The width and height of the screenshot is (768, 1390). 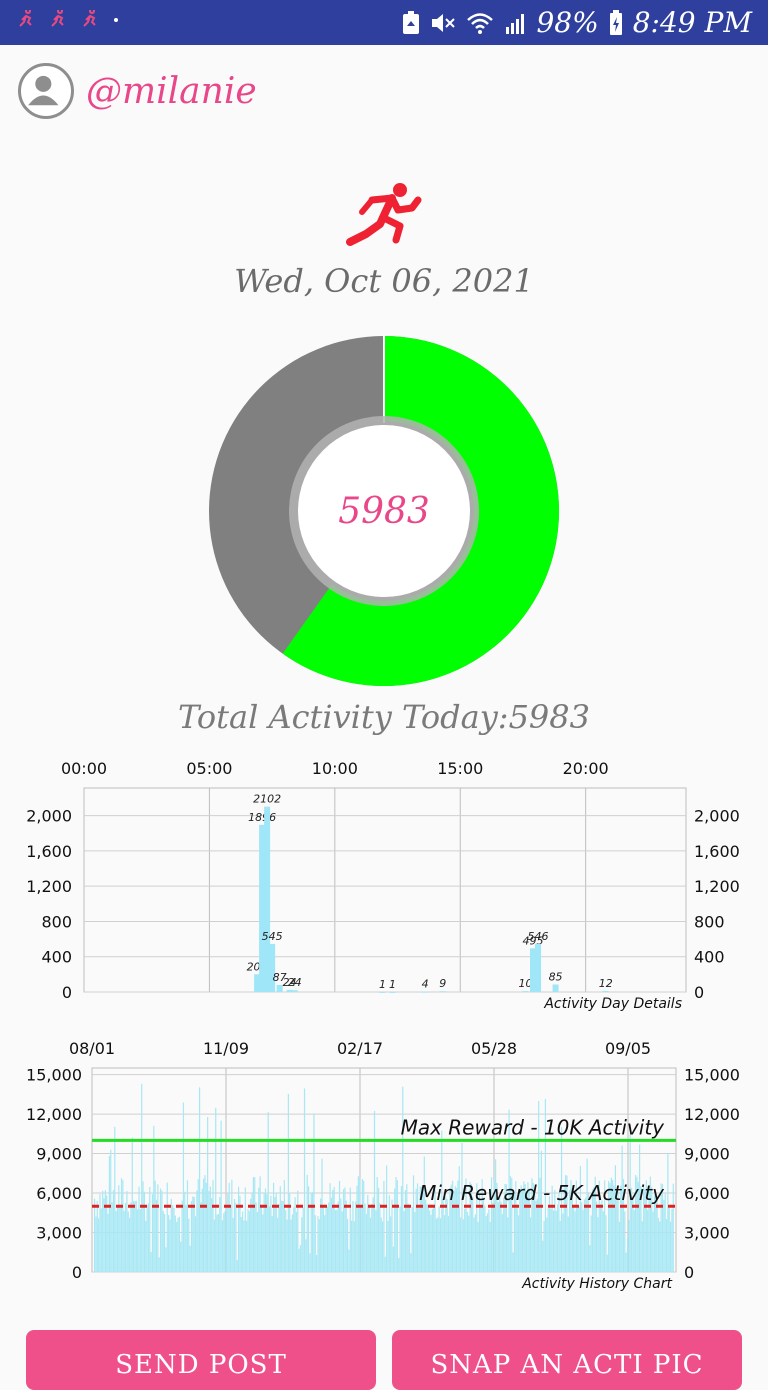 What do you see at coordinates (54, 1114) in the screenshot?
I see `y-tick-label: 12,000` at bounding box center [54, 1114].